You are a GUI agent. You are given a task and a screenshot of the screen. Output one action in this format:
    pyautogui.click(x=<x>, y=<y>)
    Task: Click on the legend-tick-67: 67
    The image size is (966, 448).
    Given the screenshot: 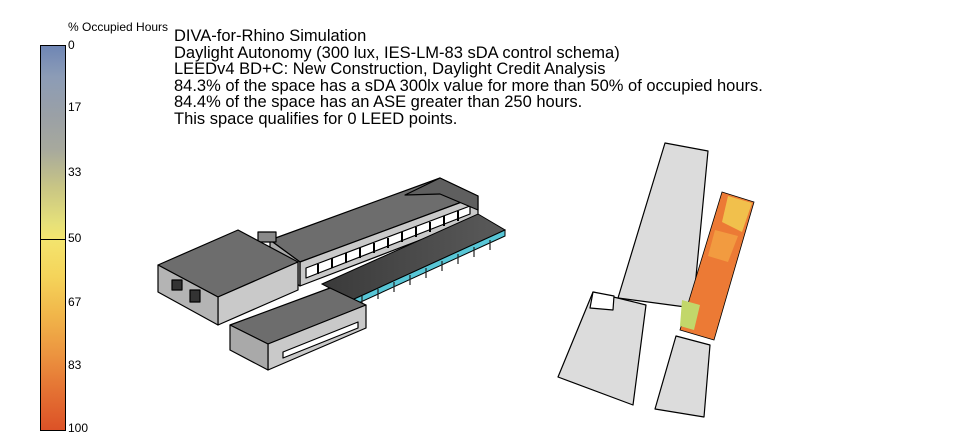 What is the action you would take?
    pyautogui.click(x=75, y=302)
    